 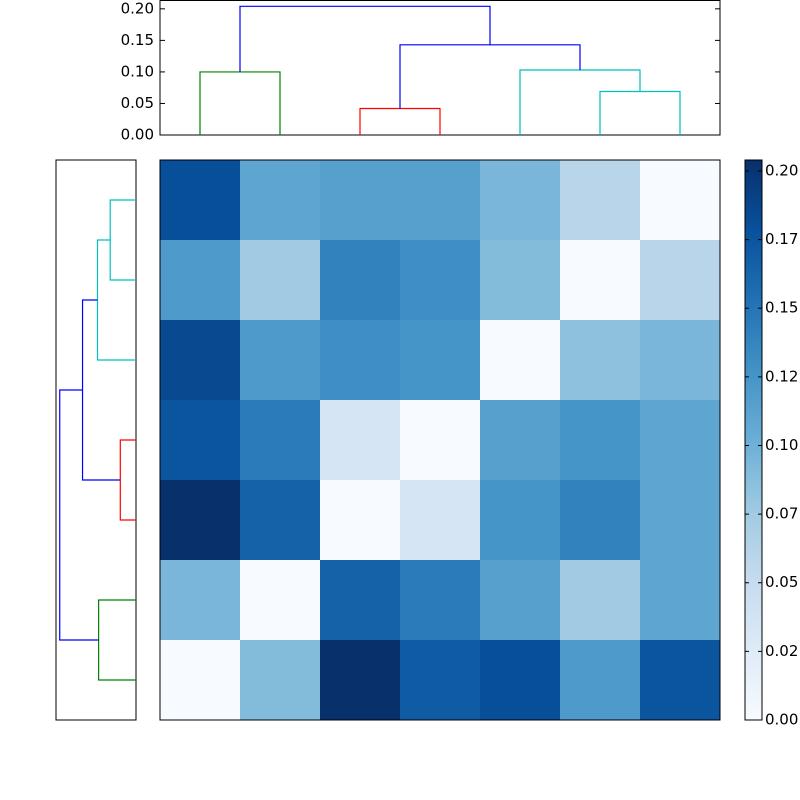 I want to click on y-tick-label: 0.15, so click(x=137, y=40).